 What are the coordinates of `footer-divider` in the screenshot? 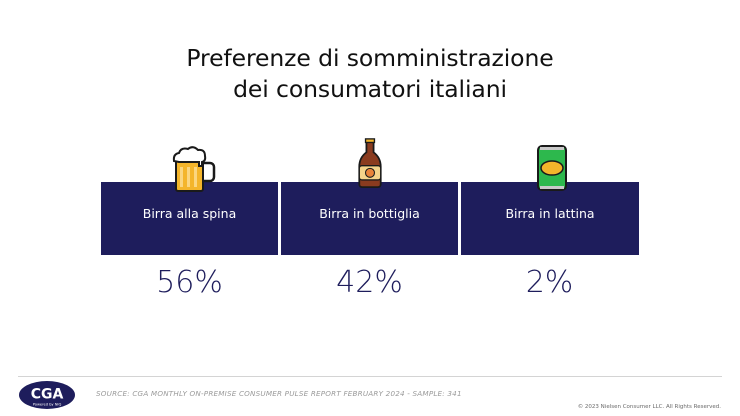 It's located at (370, 376).